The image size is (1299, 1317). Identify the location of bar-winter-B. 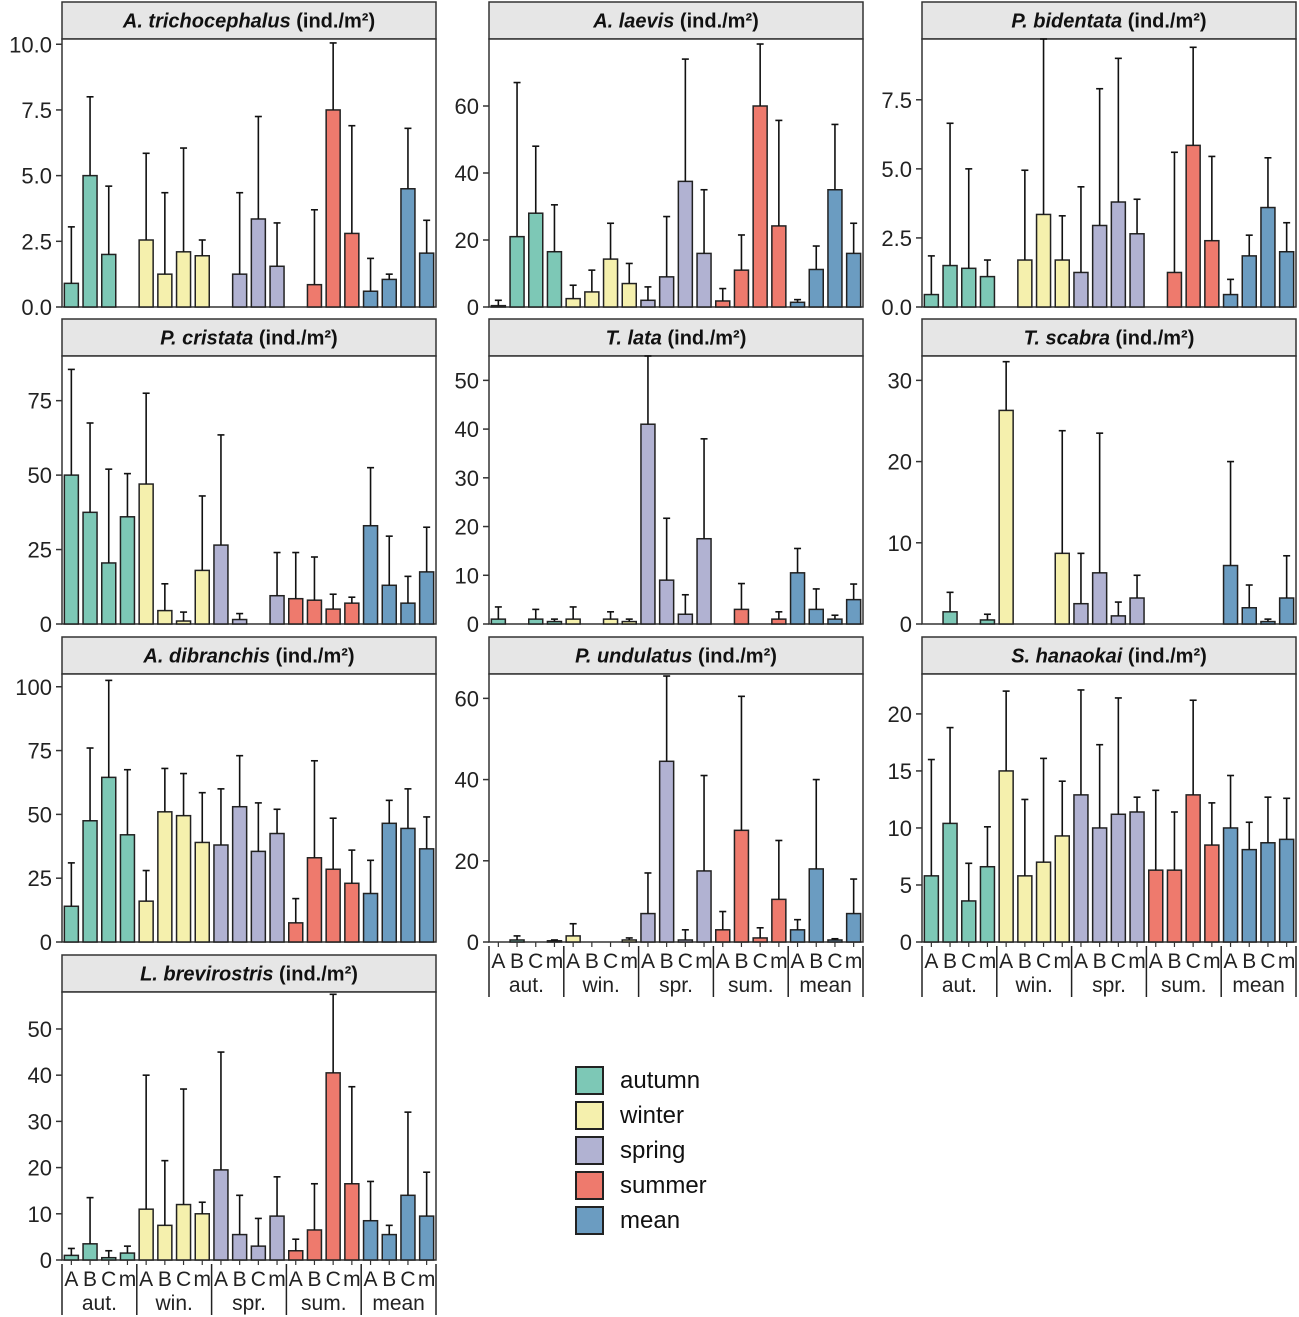
(165, 1242).